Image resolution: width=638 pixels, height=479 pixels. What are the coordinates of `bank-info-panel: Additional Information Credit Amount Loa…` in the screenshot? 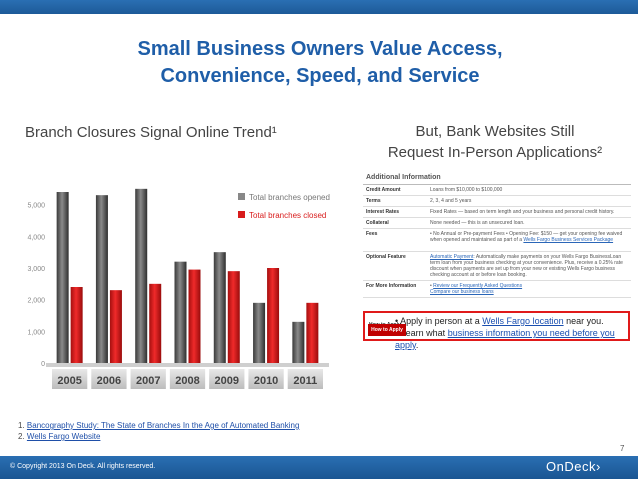 It's located at (497, 255).